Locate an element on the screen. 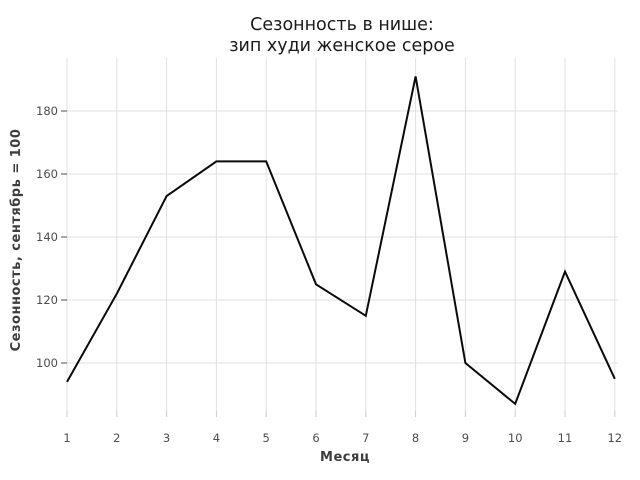 This screenshot has height=480, width=640. x-tick-label: 12 is located at coordinates (614, 438).